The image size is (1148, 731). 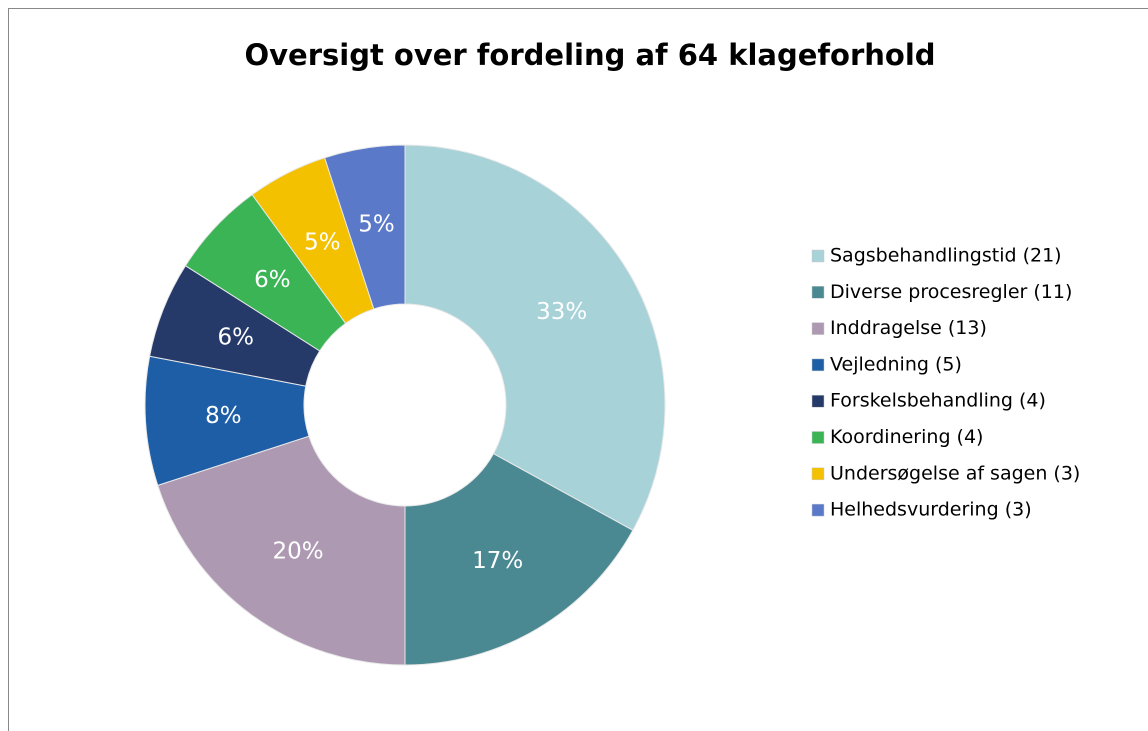 I want to click on legend-text: Helhedsvurdering (3), so click(x=931, y=510).